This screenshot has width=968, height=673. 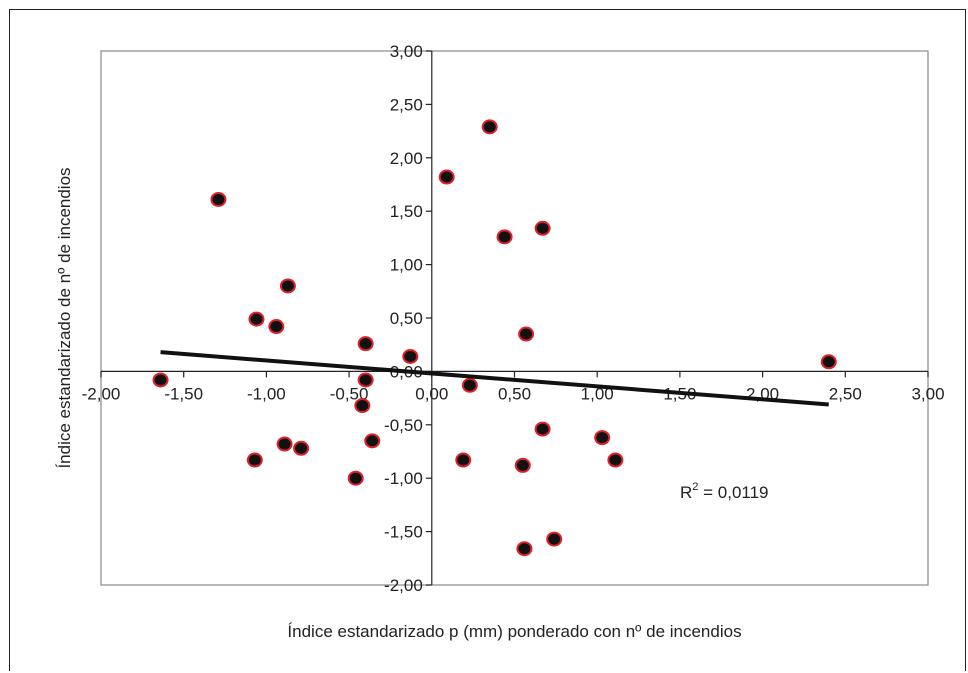 I want to click on y-tick-label: 3,00, so click(x=406, y=51).